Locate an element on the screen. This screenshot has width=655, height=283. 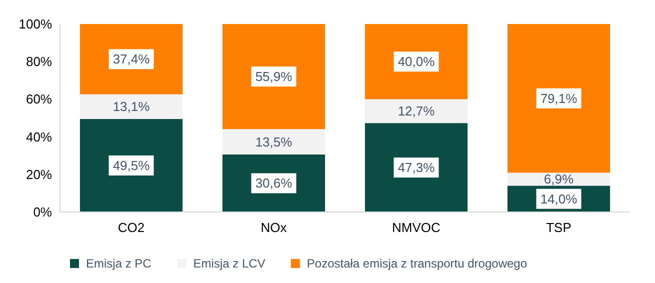
x-tick-label: TSP is located at coordinates (559, 227).